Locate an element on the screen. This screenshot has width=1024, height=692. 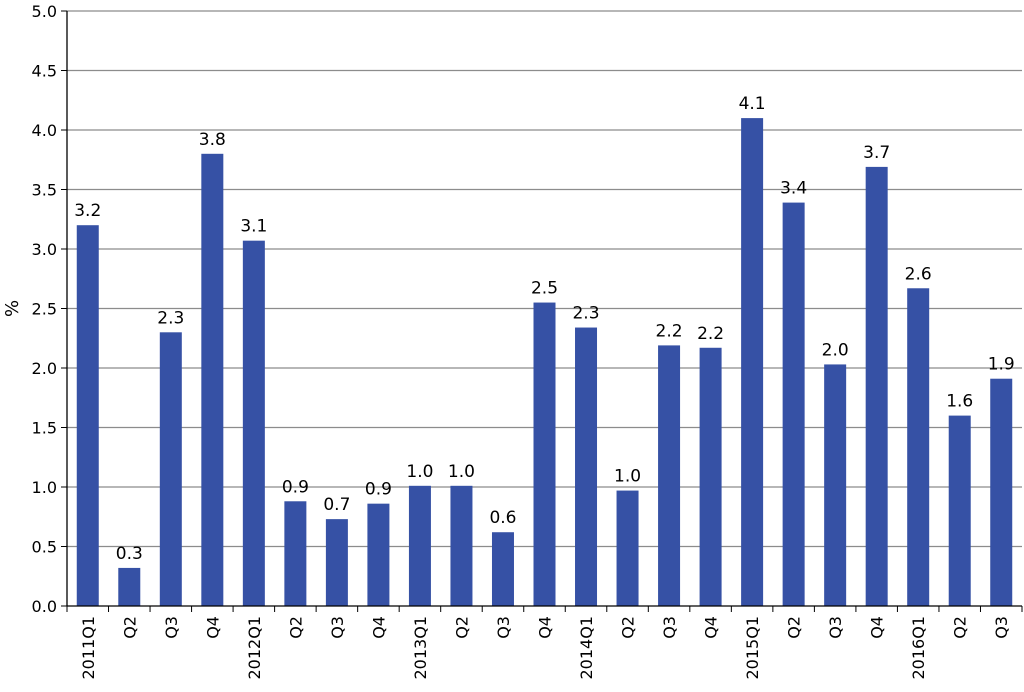
x-tick-label: 2012Q1 is located at coordinates (254, 648).